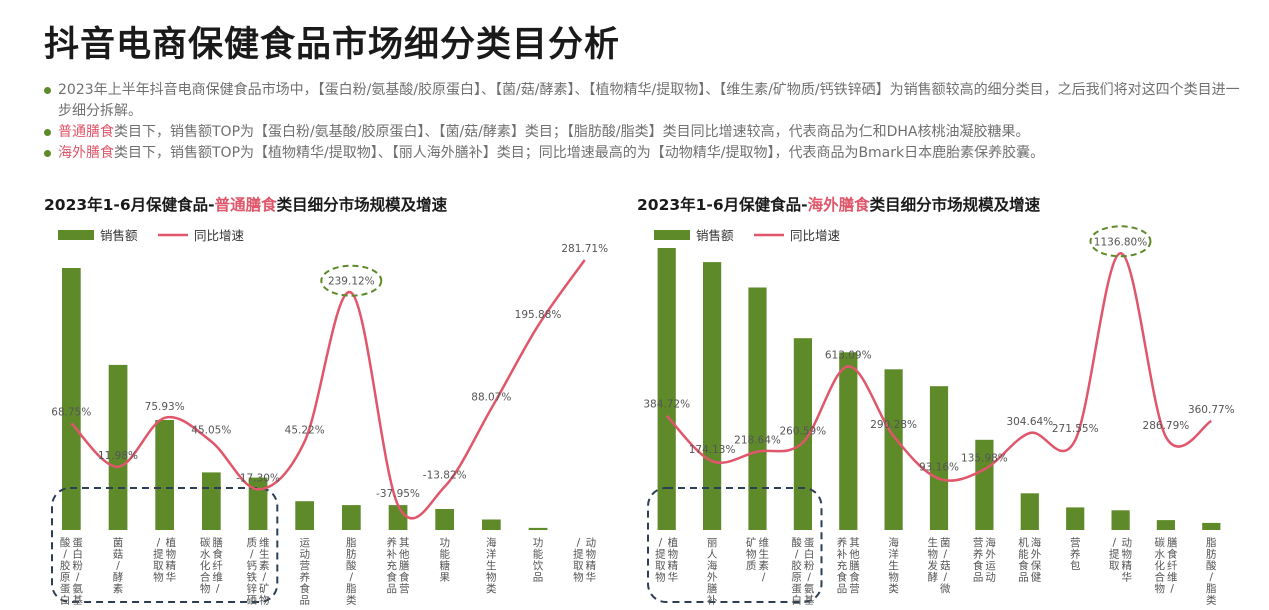 This screenshot has width=1269, height=610. Describe the element at coordinates (65, 565) in the screenshot. I see `category-label-char: 胶` at that location.